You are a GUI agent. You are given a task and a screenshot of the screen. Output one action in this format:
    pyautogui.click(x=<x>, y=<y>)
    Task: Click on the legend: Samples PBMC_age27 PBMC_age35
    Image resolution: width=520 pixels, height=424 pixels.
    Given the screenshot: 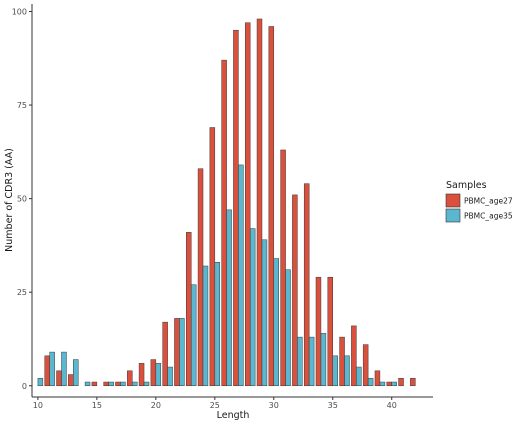 What is the action you would take?
    pyautogui.click(x=479, y=201)
    